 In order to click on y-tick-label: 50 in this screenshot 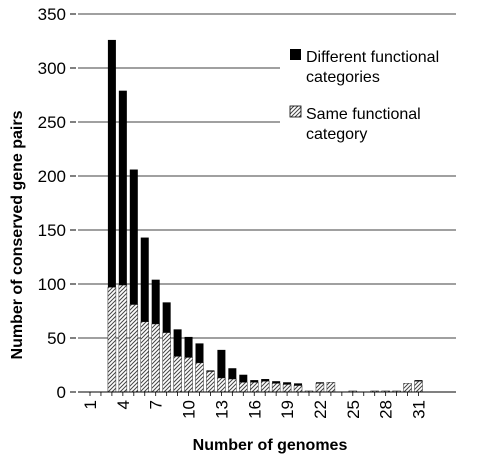, I will do `click(56, 338)`.